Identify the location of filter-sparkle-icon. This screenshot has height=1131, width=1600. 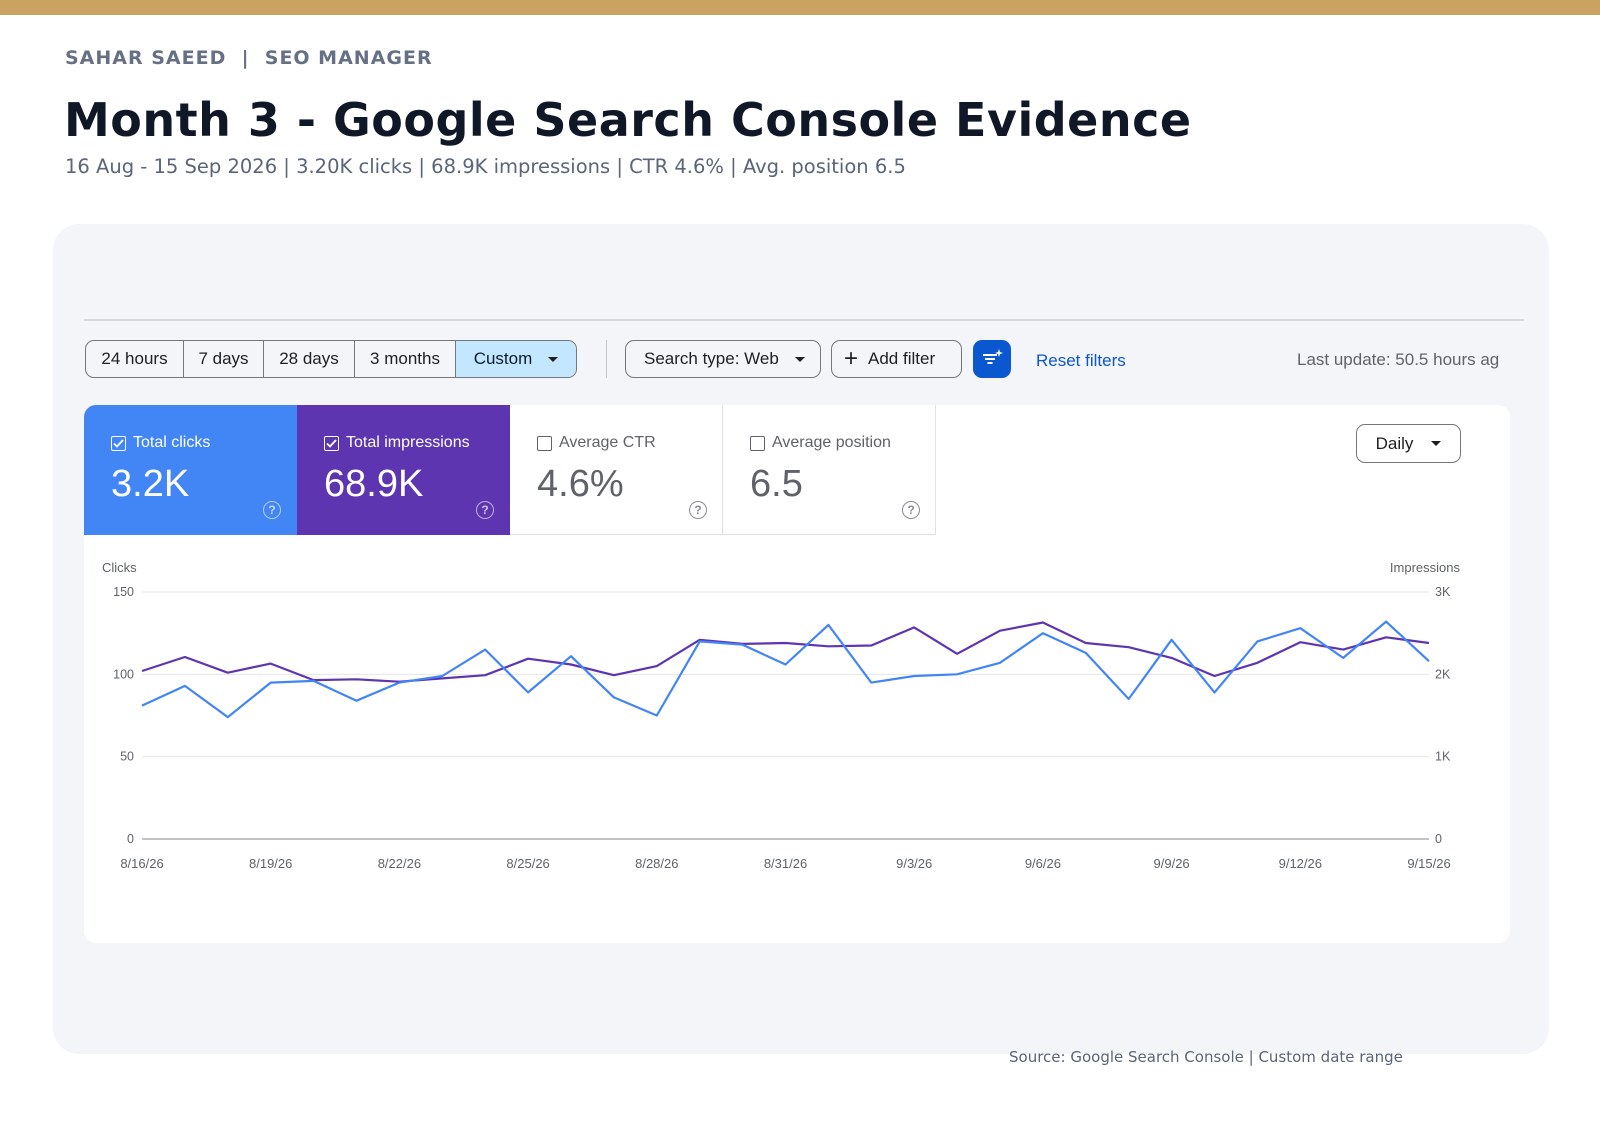
(993, 356).